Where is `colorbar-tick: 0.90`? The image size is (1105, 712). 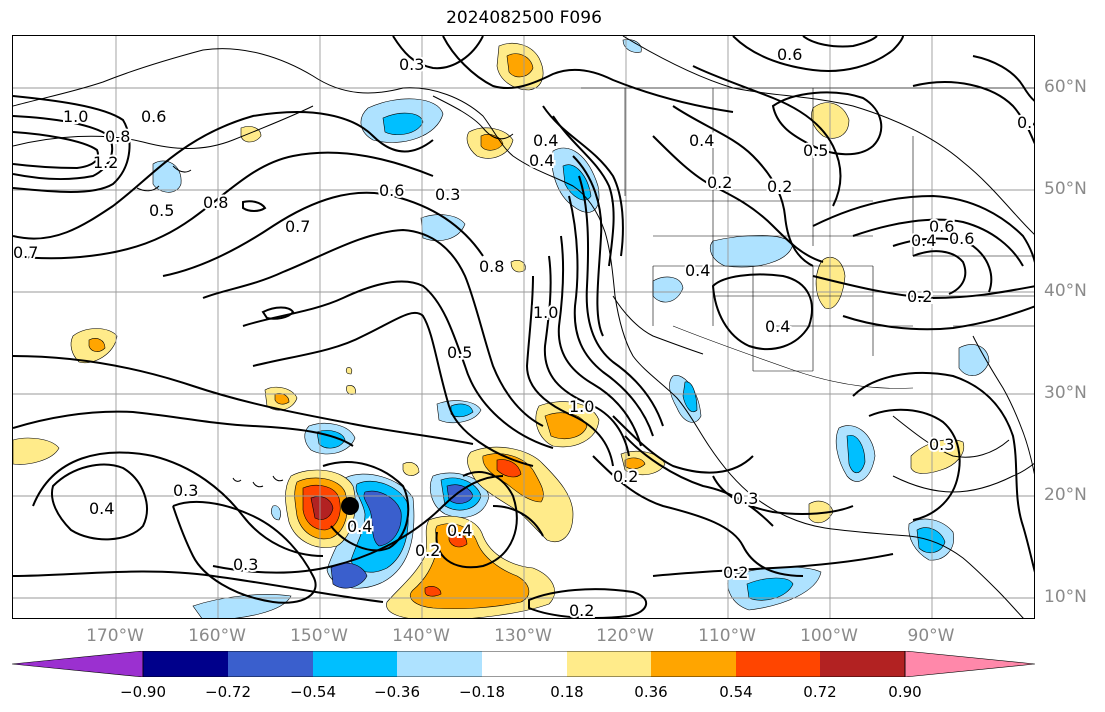
colorbar-tick: 0.90 is located at coordinates (905, 692).